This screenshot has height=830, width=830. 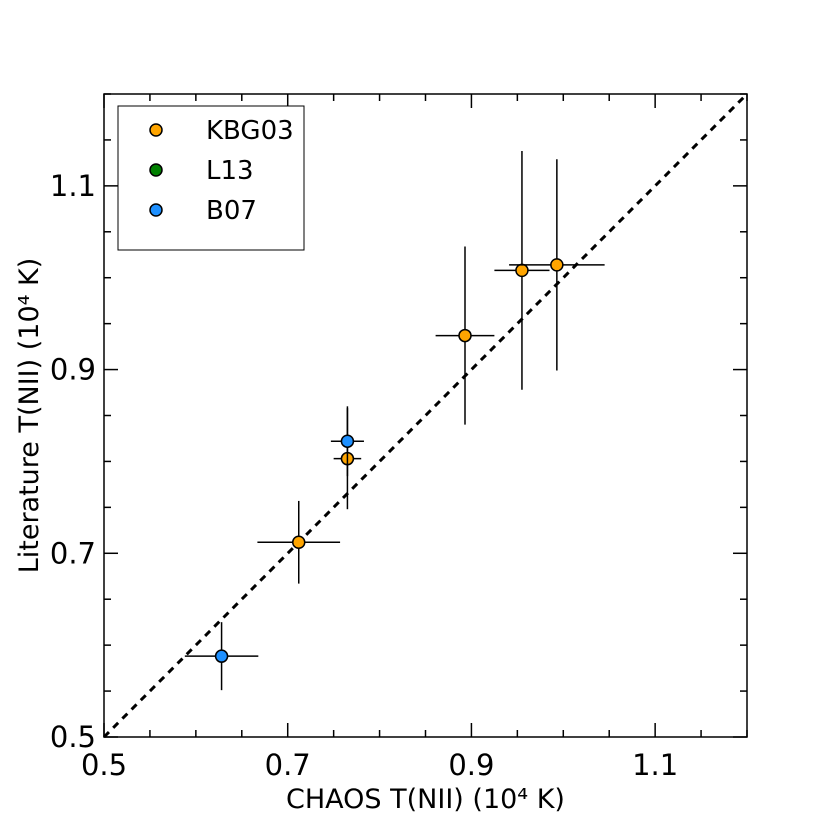 What do you see at coordinates (471, 765) in the screenshot?
I see `x-tick-label: 0.9` at bounding box center [471, 765].